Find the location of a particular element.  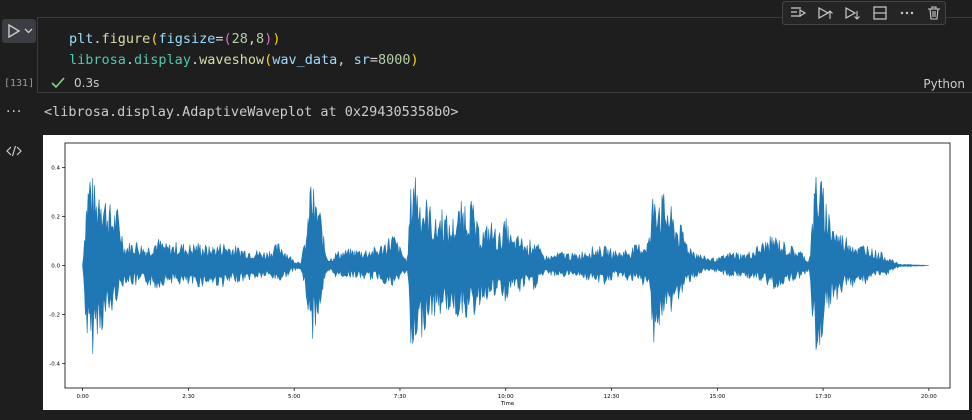

output-code-icon is located at coordinates (14, 152).